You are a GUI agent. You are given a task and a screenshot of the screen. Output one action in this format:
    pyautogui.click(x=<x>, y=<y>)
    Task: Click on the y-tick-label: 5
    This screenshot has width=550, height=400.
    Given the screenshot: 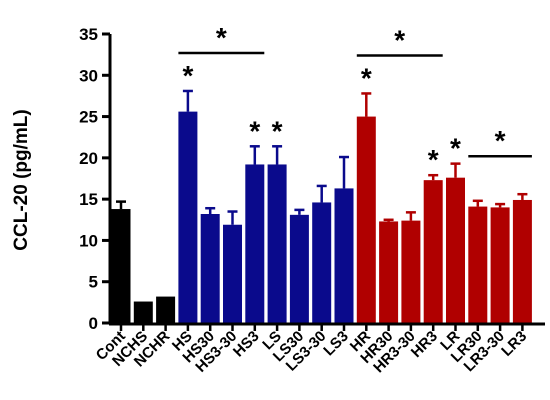 What is the action you would take?
    pyautogui.click(x=93, y=282)
    